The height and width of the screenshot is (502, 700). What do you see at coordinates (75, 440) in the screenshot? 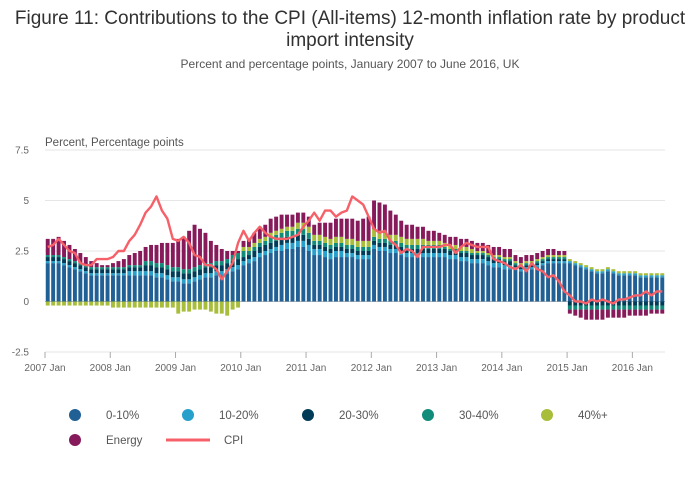
I see `legend-swatch-Energy` at bounding box center [75, 440].